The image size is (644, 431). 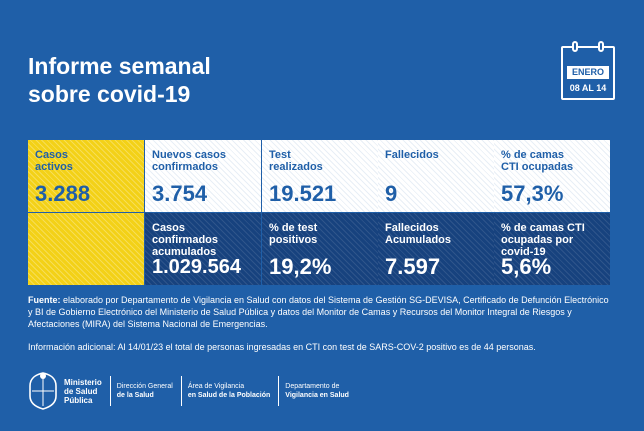 What do you see at coordinates (144, 386) in the screenshot?
I see `unit-line-1: Dirección General` at bounding box center [144, 386].